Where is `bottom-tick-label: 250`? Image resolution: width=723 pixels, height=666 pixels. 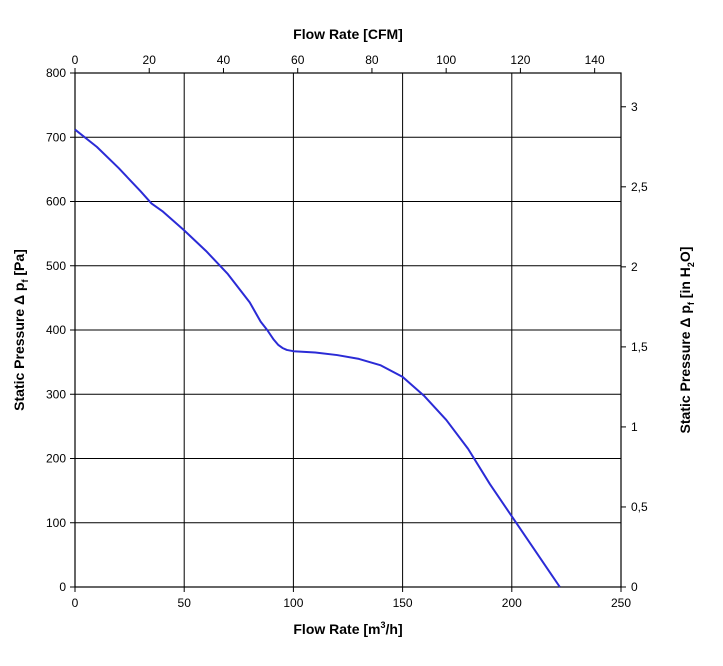
bottom-tick-label: 250 is located at coordinates (621, 603).